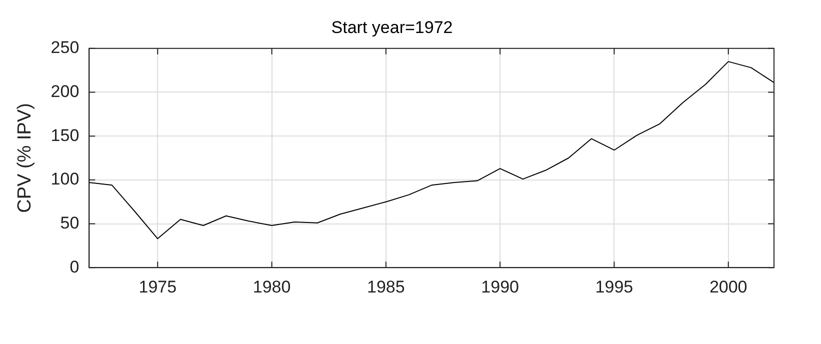  I want to click on y-tick-label: 200, so click(65, 91).